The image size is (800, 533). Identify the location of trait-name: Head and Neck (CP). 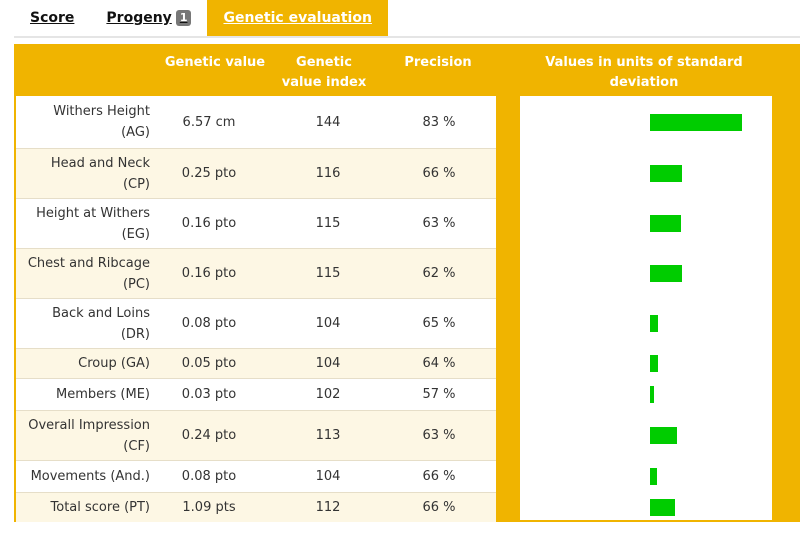
(83, 173).